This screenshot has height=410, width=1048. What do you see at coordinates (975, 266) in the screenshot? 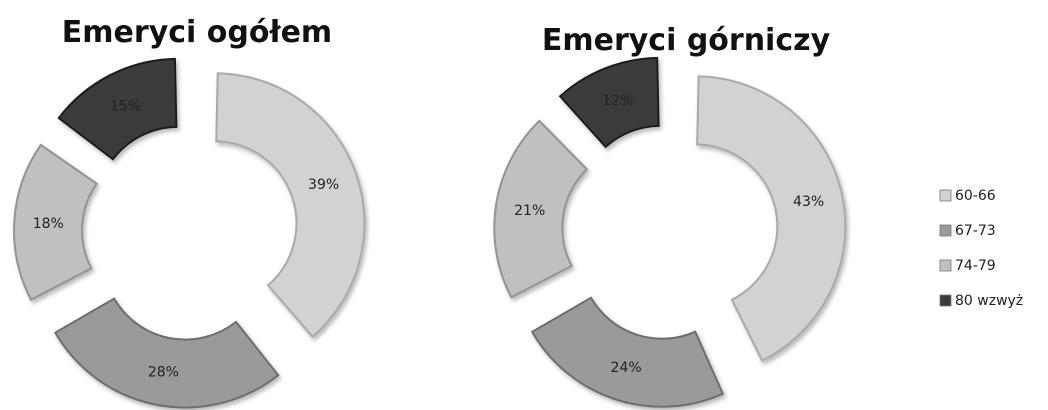
I see `legend-label-3: 74-79` at bounding box center [975, 266].